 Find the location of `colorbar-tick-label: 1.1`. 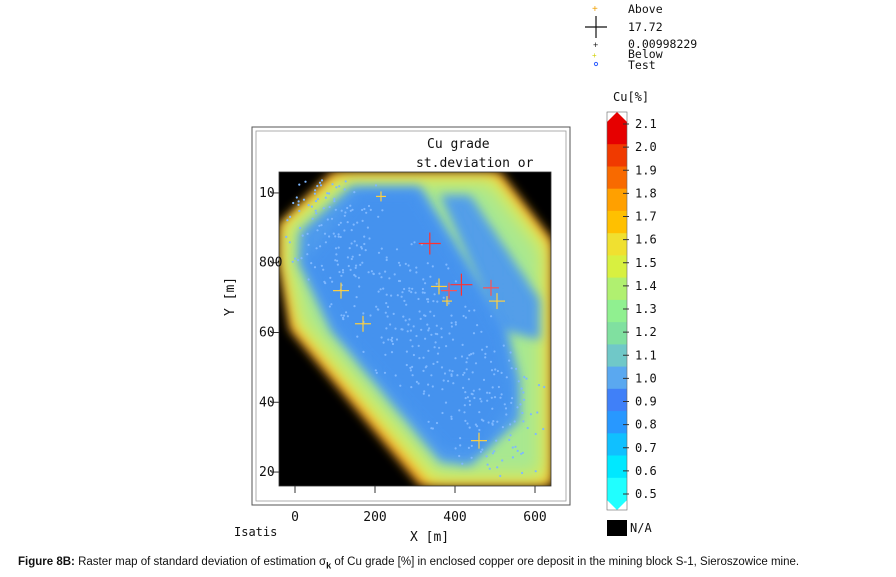

colorbar-tick-label: 1.1 is located at coordinates (646, 355).